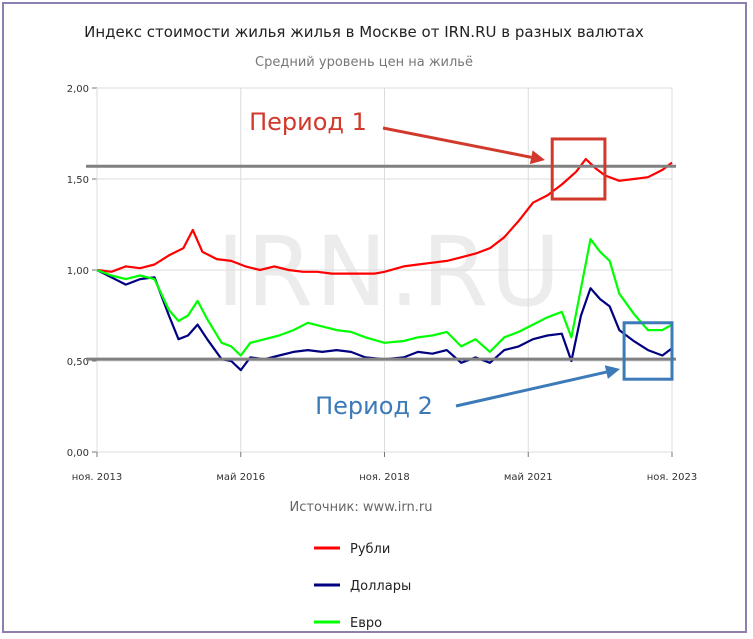 The width and height of the screenshot is (753, 639). What do you see at coordinates (384, 477) in the screenshot?
I see `x-tick-label: ноя. 2018` at bounding box center [384, 477].